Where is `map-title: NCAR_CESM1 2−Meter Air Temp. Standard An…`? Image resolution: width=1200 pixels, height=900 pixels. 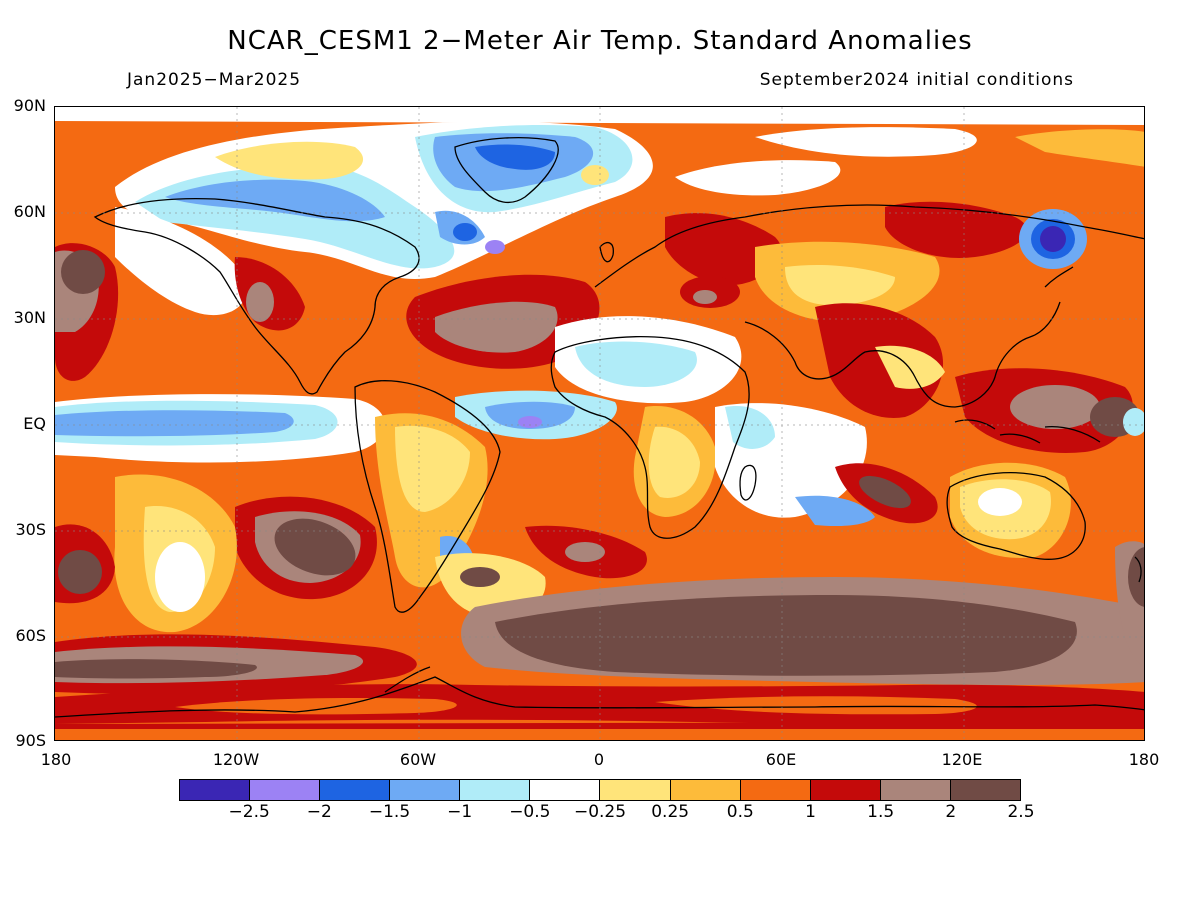
map-title: NCAR_CESM1 2−Meter Air Temp. Standard An… is located at coordinates (600, 41).